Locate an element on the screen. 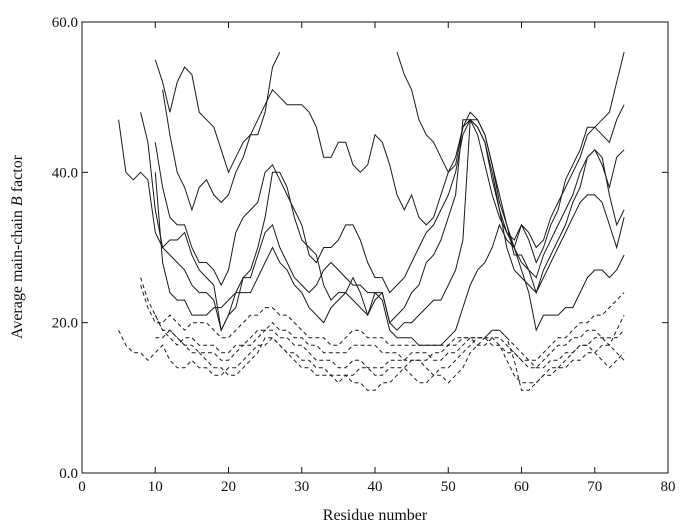 Image resolution: width=683 pixels, height=527 pixels. y-tick-label: 40.0 is located at coordinates (65, 173).